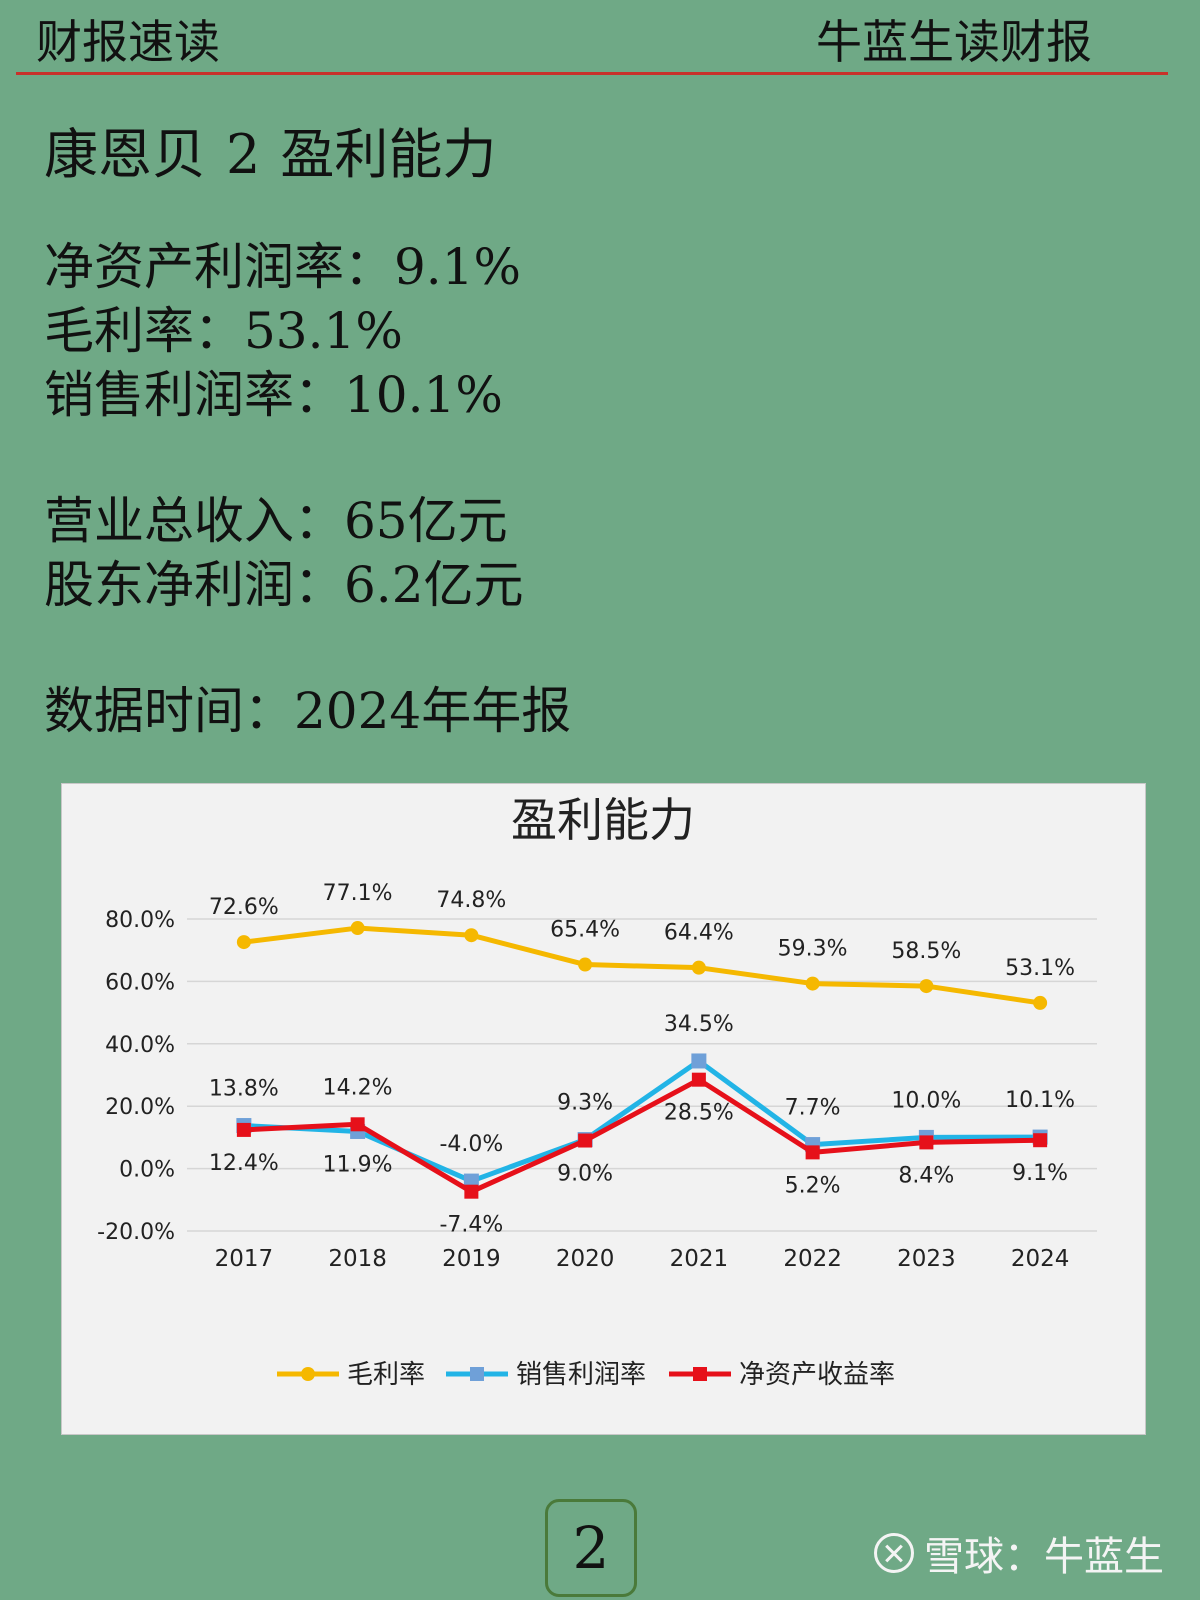 The image size is (1200, 1600). What do you see at coordinates (426, 521) in the screenshot?
I see `metric-value: 65亿元` at bounding box center [426, 521].